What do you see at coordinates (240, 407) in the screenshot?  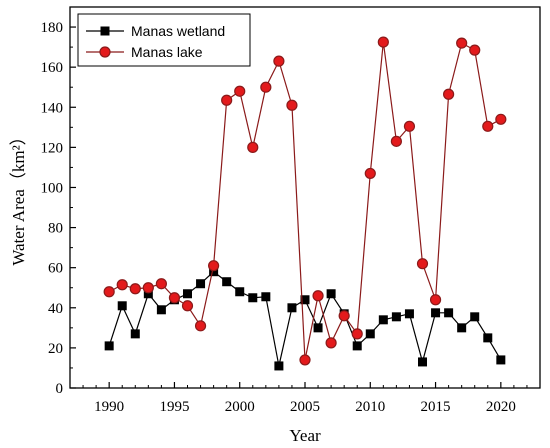 I see `x-tick-label: 2000` at bounding box center [240, 407].